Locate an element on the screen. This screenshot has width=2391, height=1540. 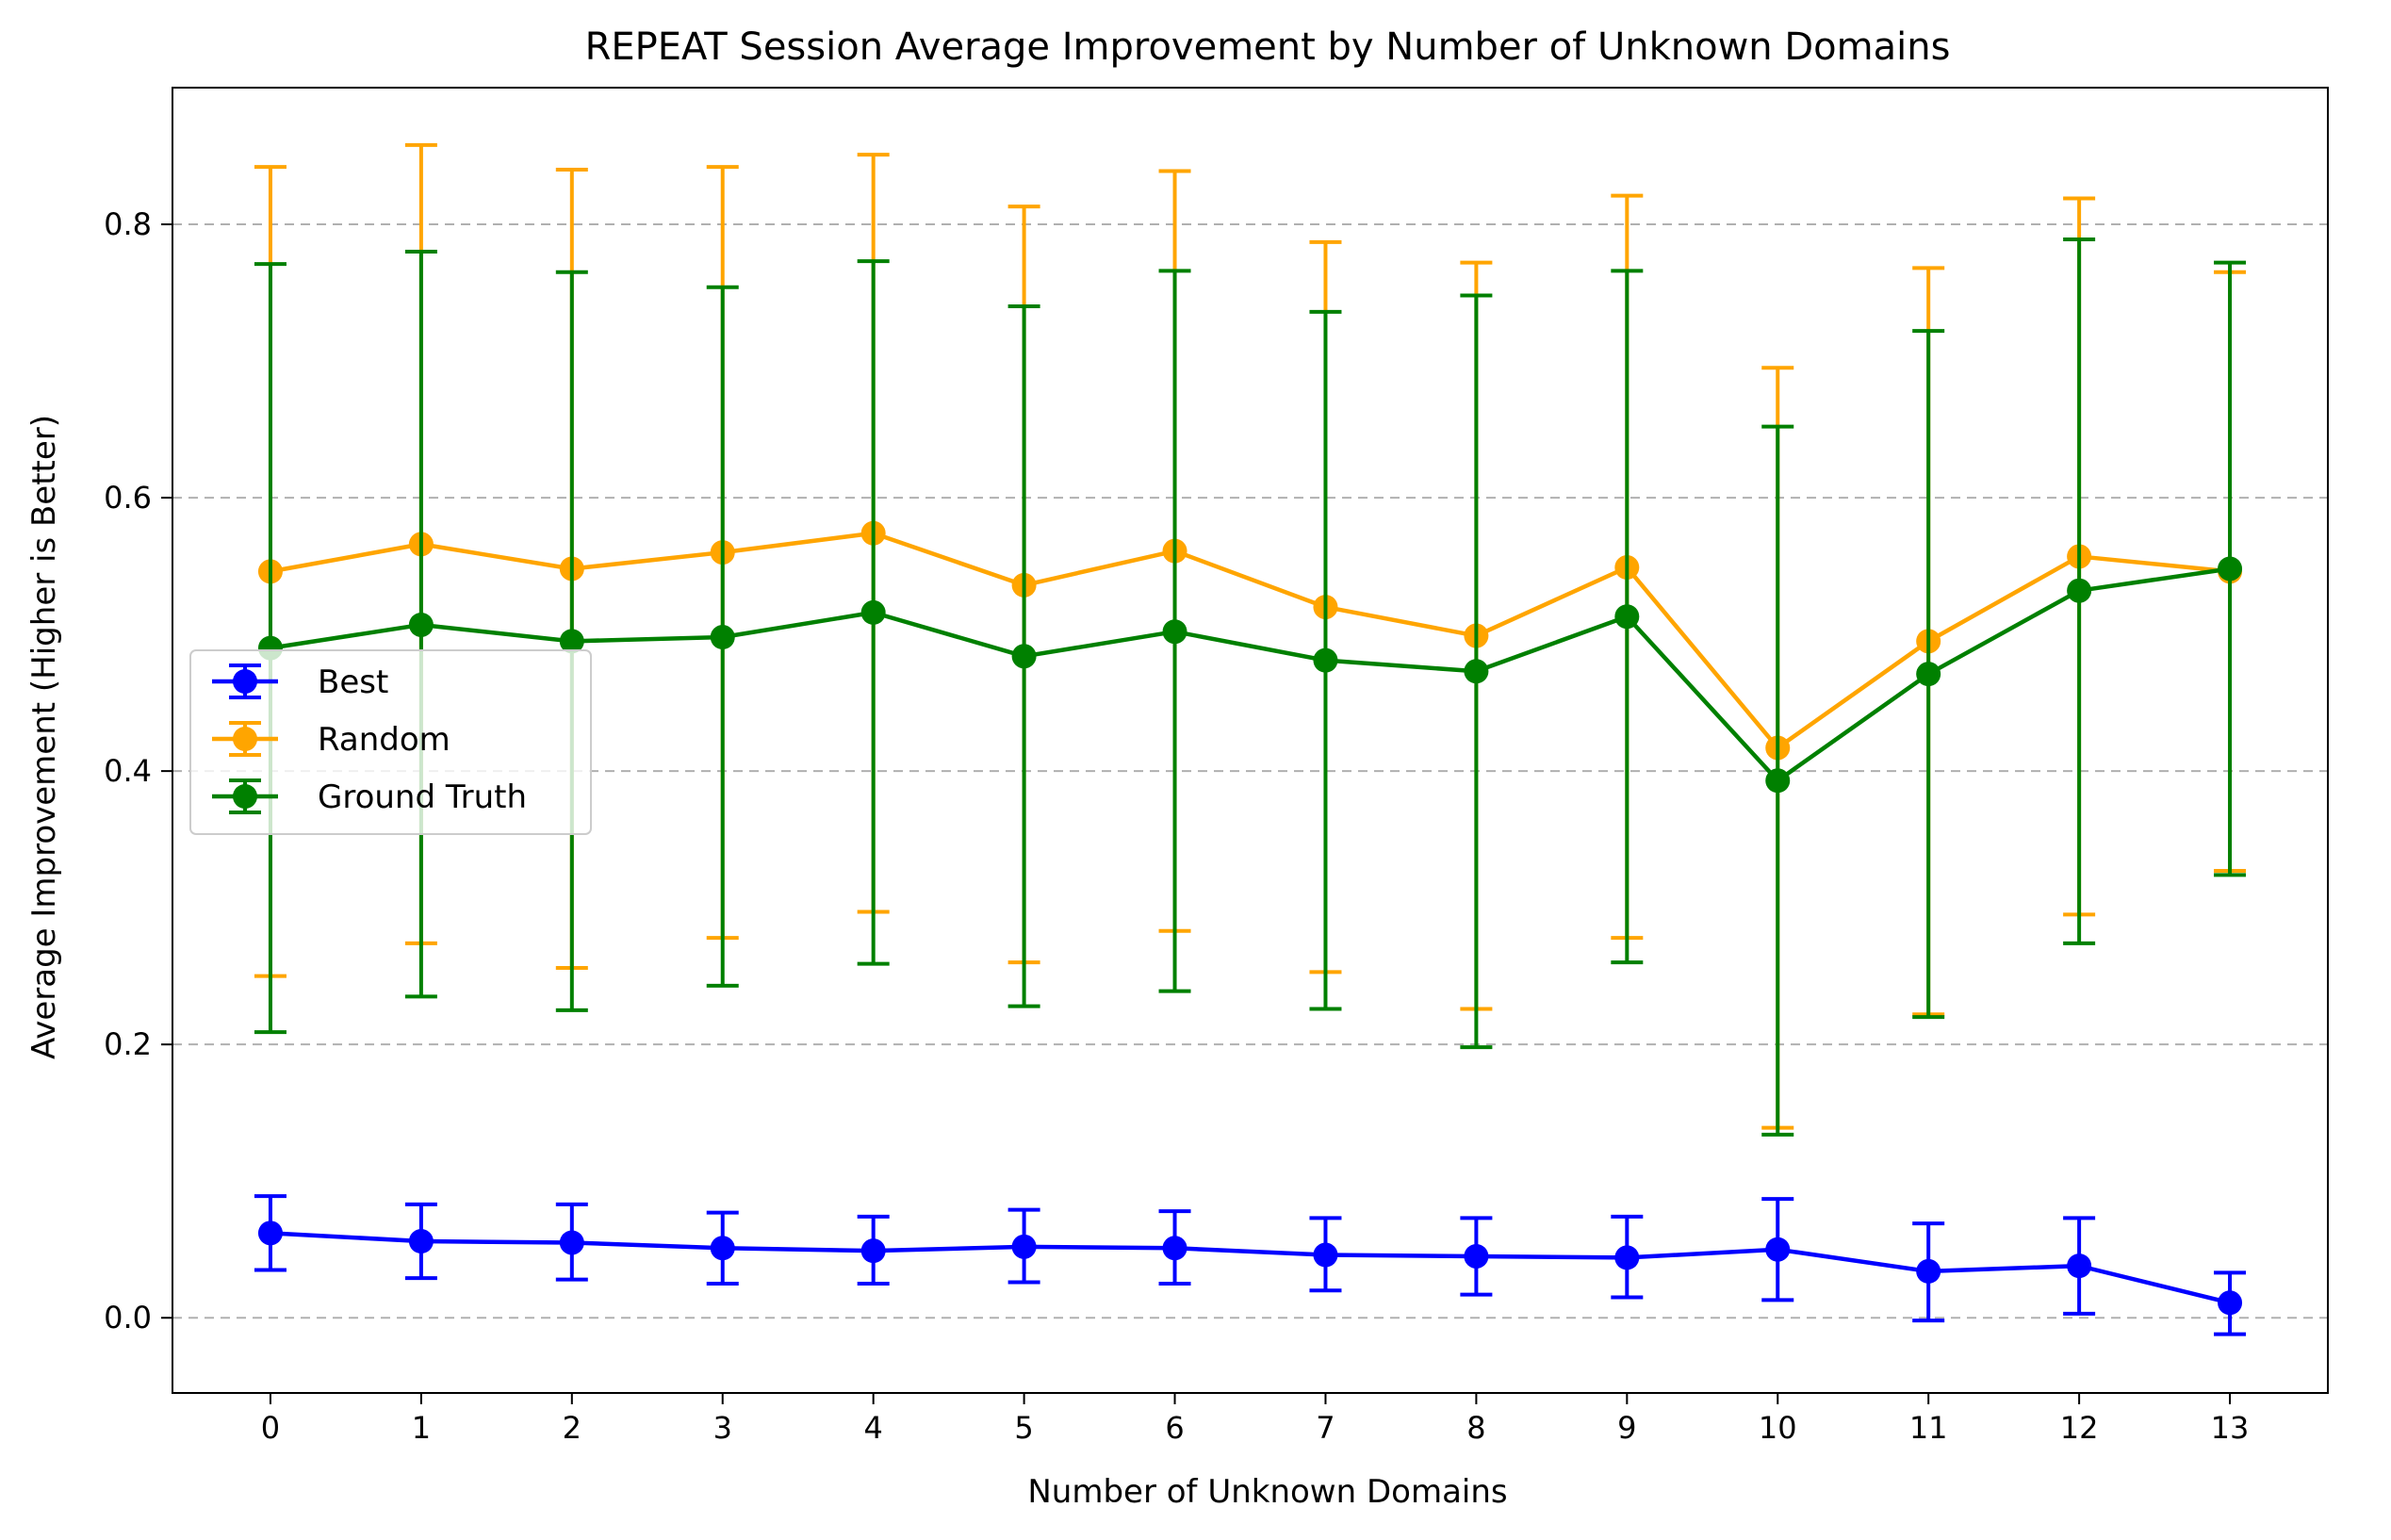
x-tick-label: 0 is located at coordinates (270, 1428).